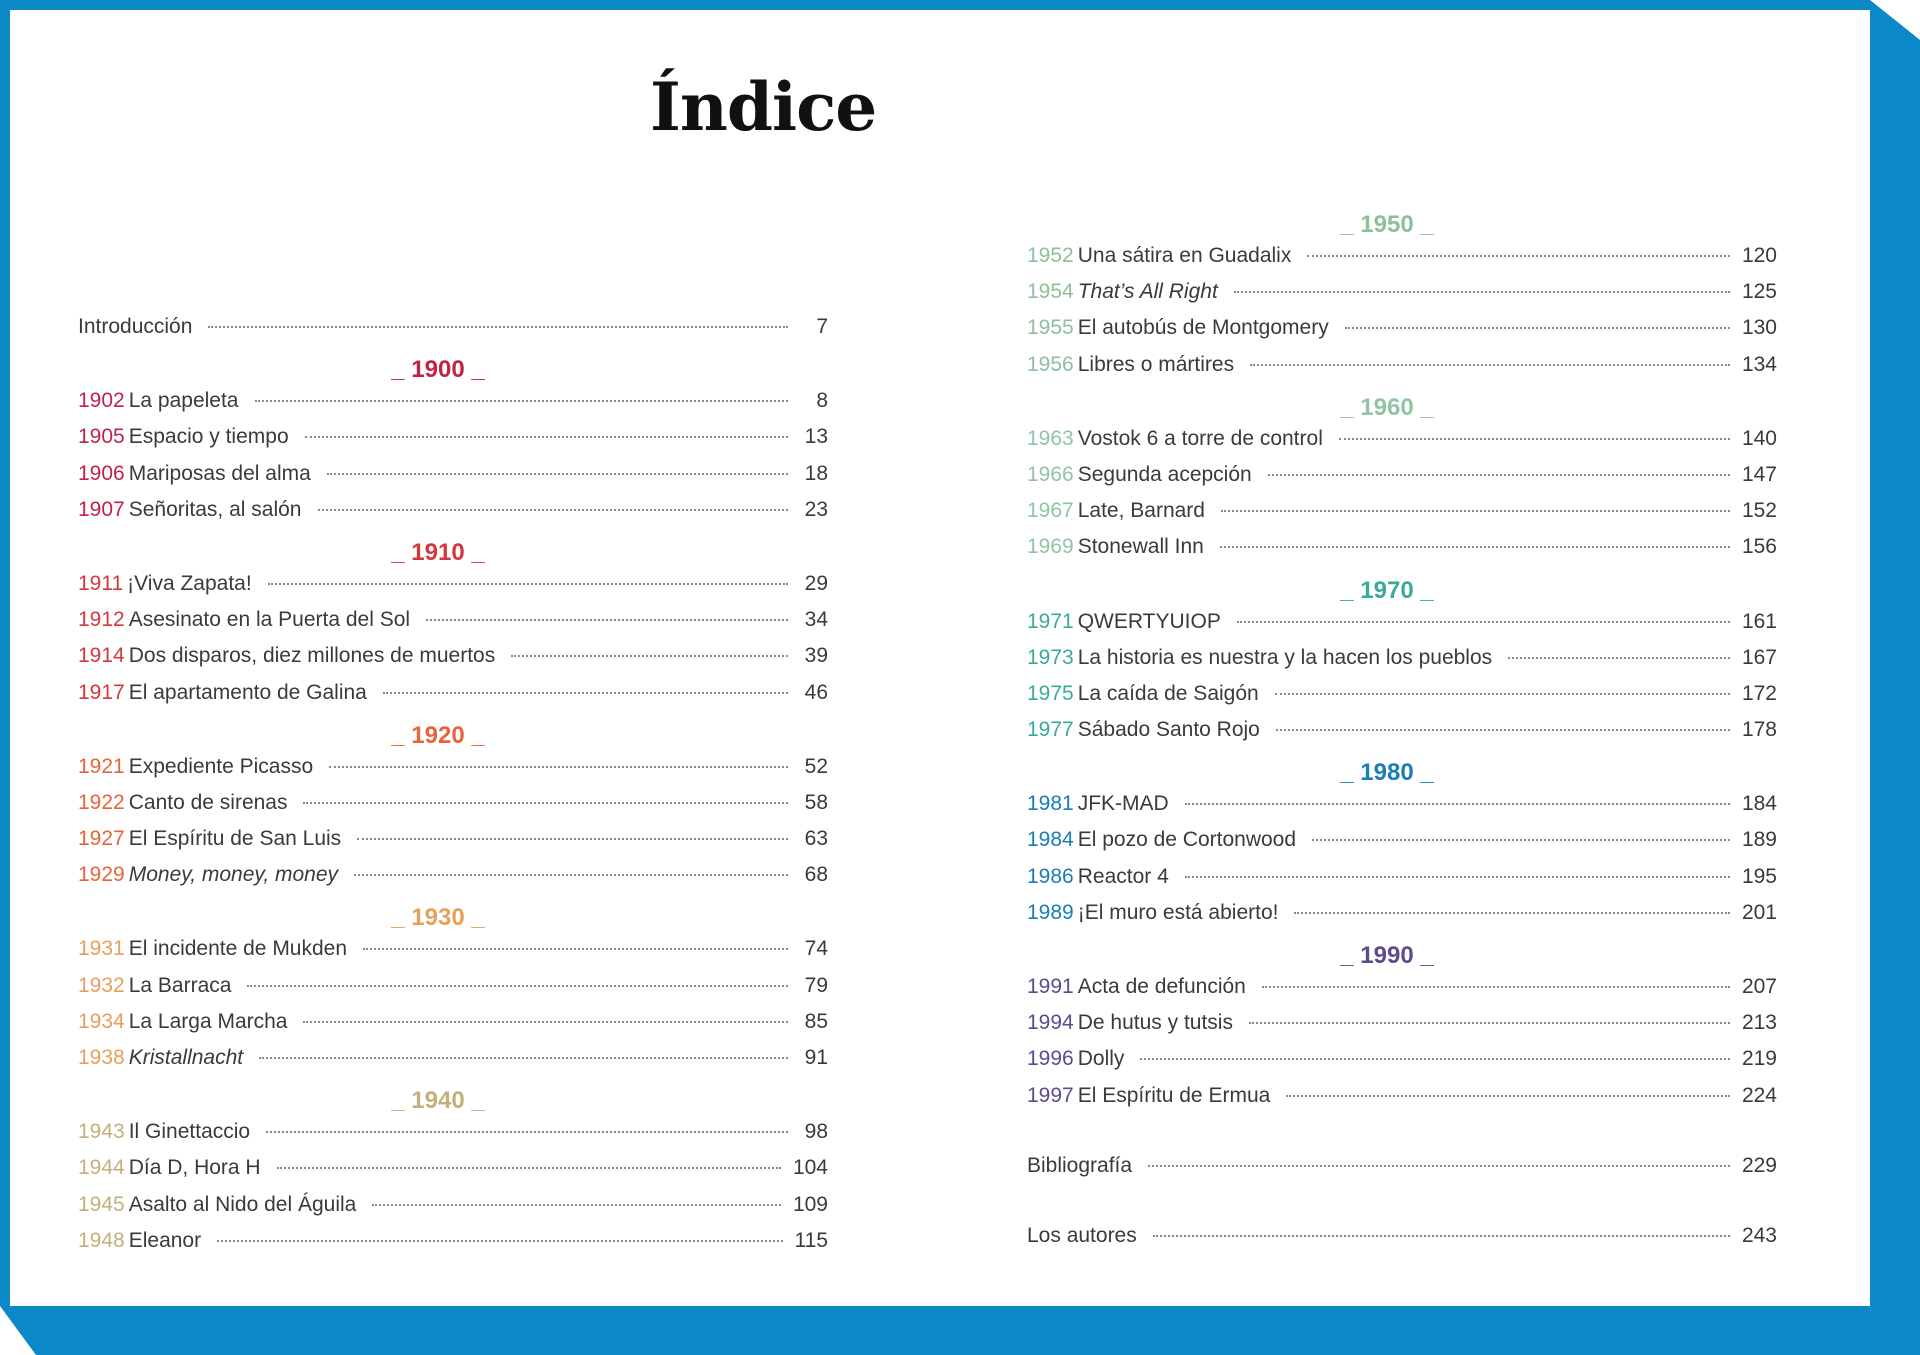 The image size is (1920, 1355). Describe the element at coordinates (453, 1138) in the screenshot. I see `toc-entry: 1943 Il Ginettaccio 98` at that location.